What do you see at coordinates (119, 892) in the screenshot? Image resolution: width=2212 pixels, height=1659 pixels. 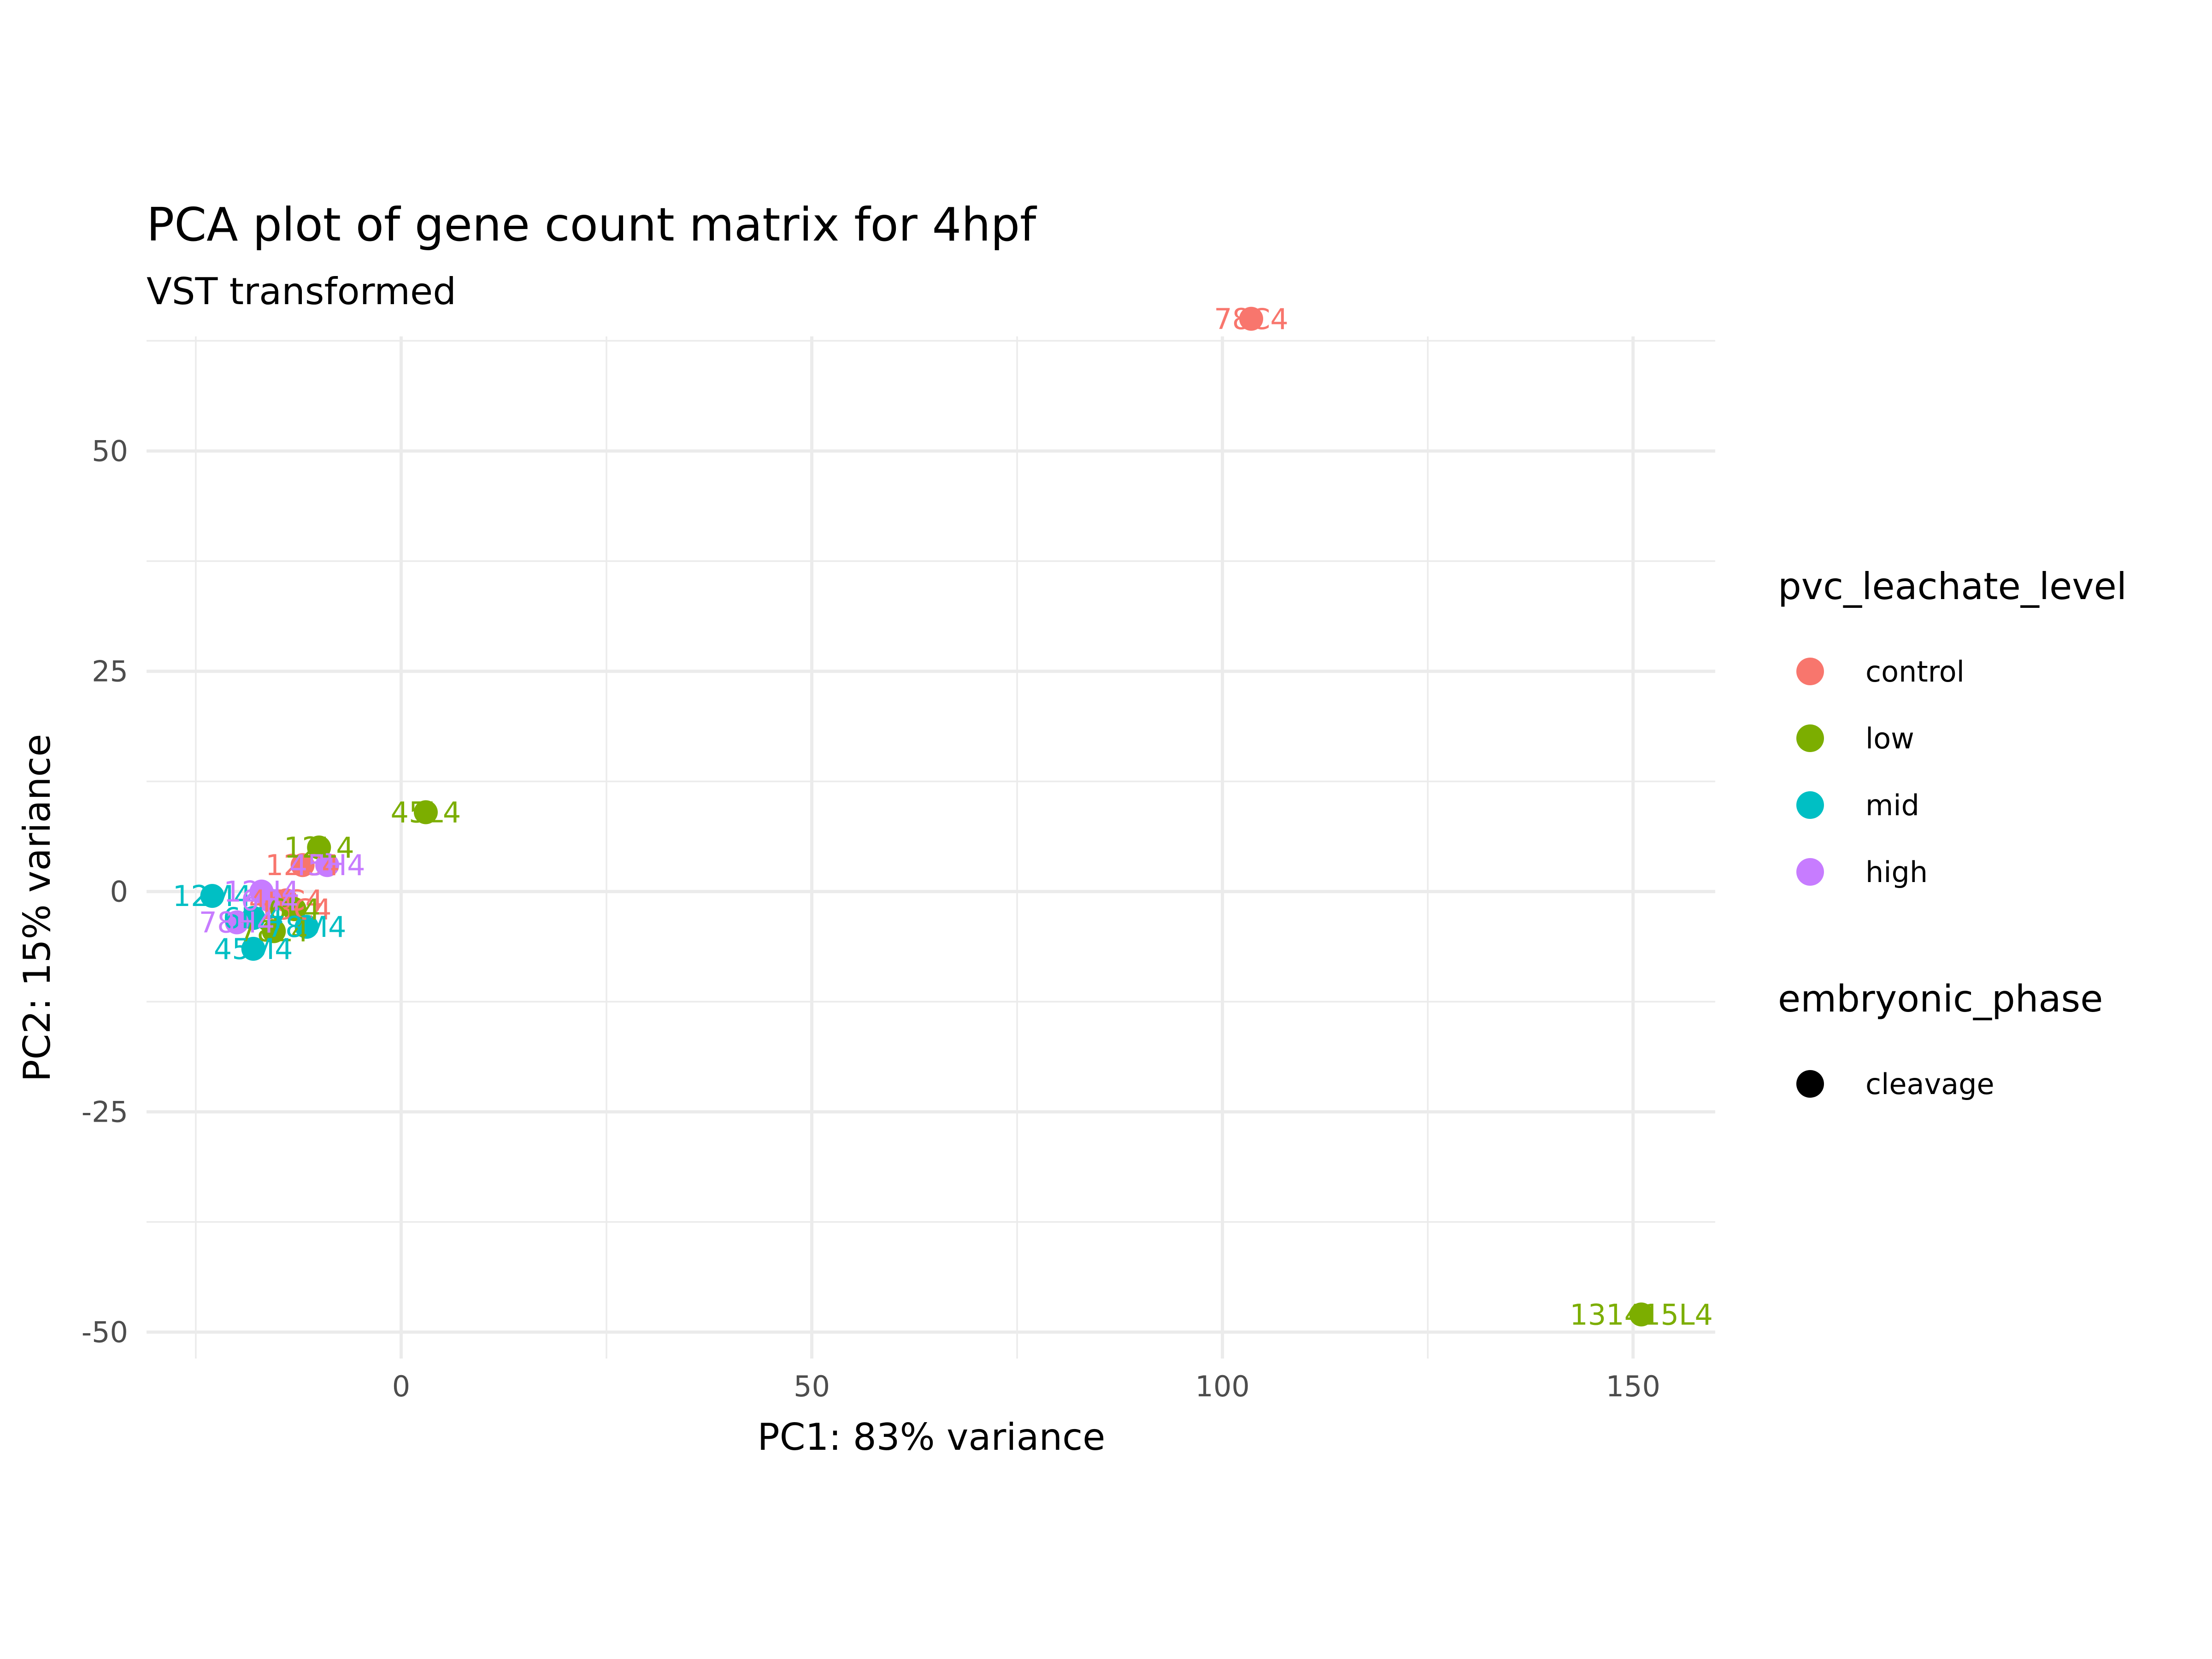 I see `y-tick-label: 0` at bounding box center [119, 892].